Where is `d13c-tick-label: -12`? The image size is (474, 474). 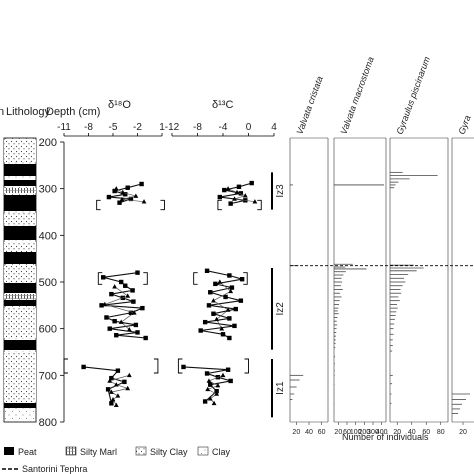 d13c-tick-label: -12 is located at coordinates (172, 127).